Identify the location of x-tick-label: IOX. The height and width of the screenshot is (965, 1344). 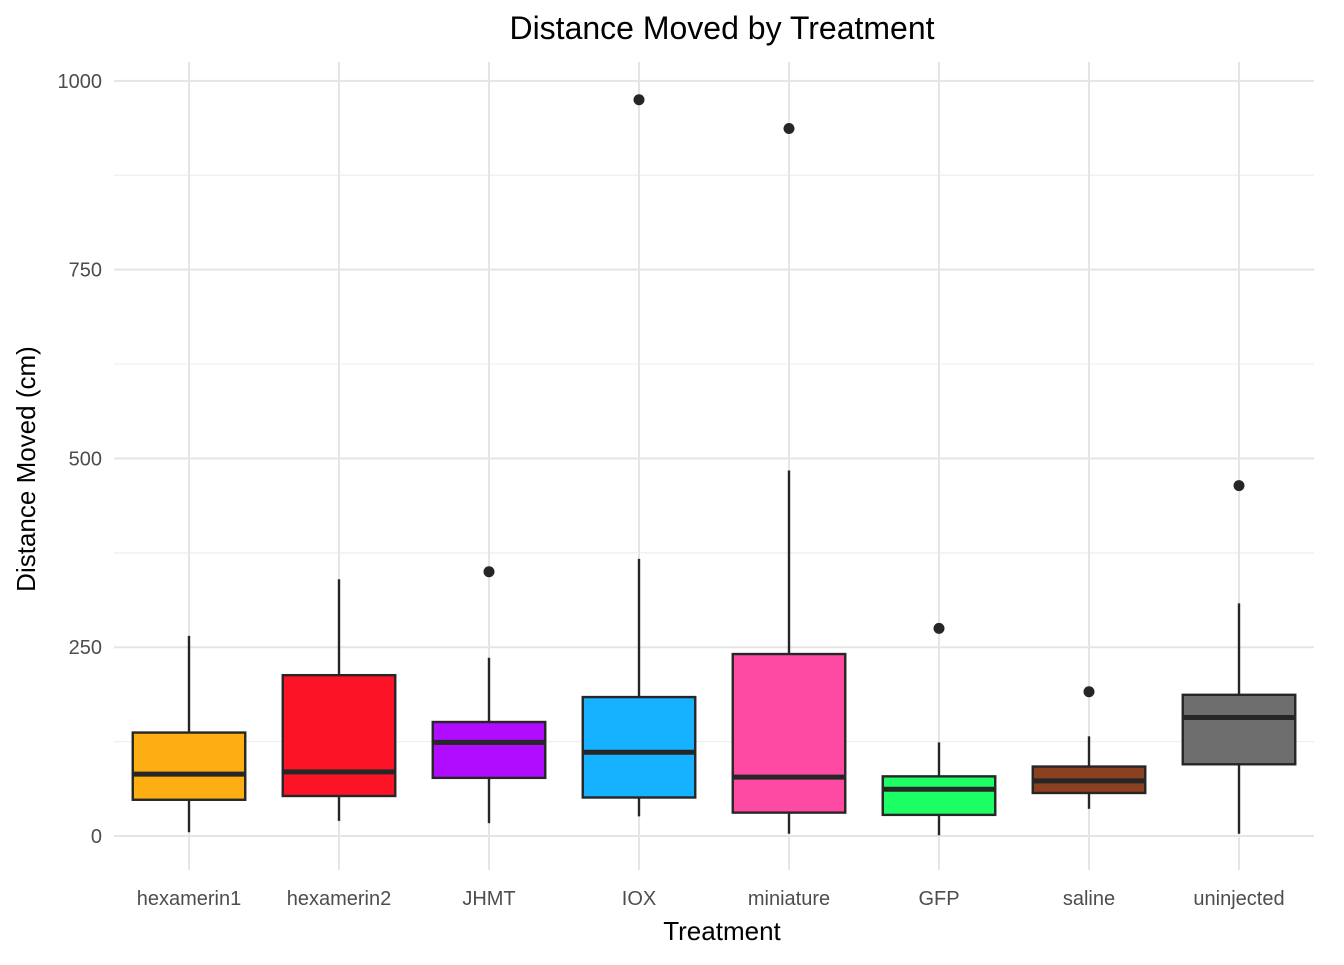
(639, 899).